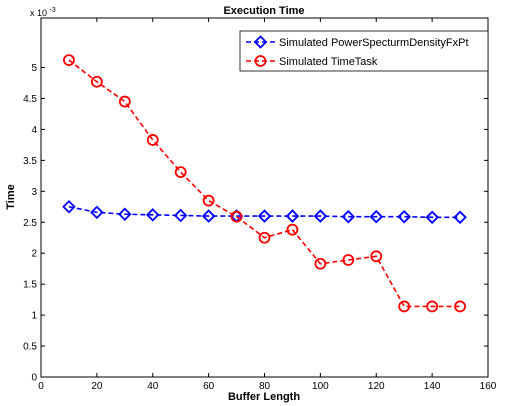  What do you see at coordinates (260, 42) in the screenshot?
I see `legend-marker-psd` at bounding box center [260, 42].